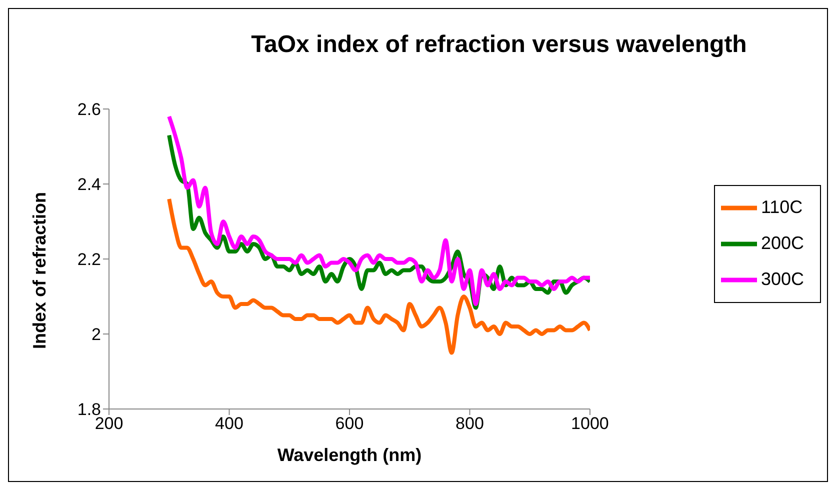 Image resolution: width=836 pixels, height=491 pixels. I want to click on x-axis-title: Wavelength (nm), so click(349, 455).